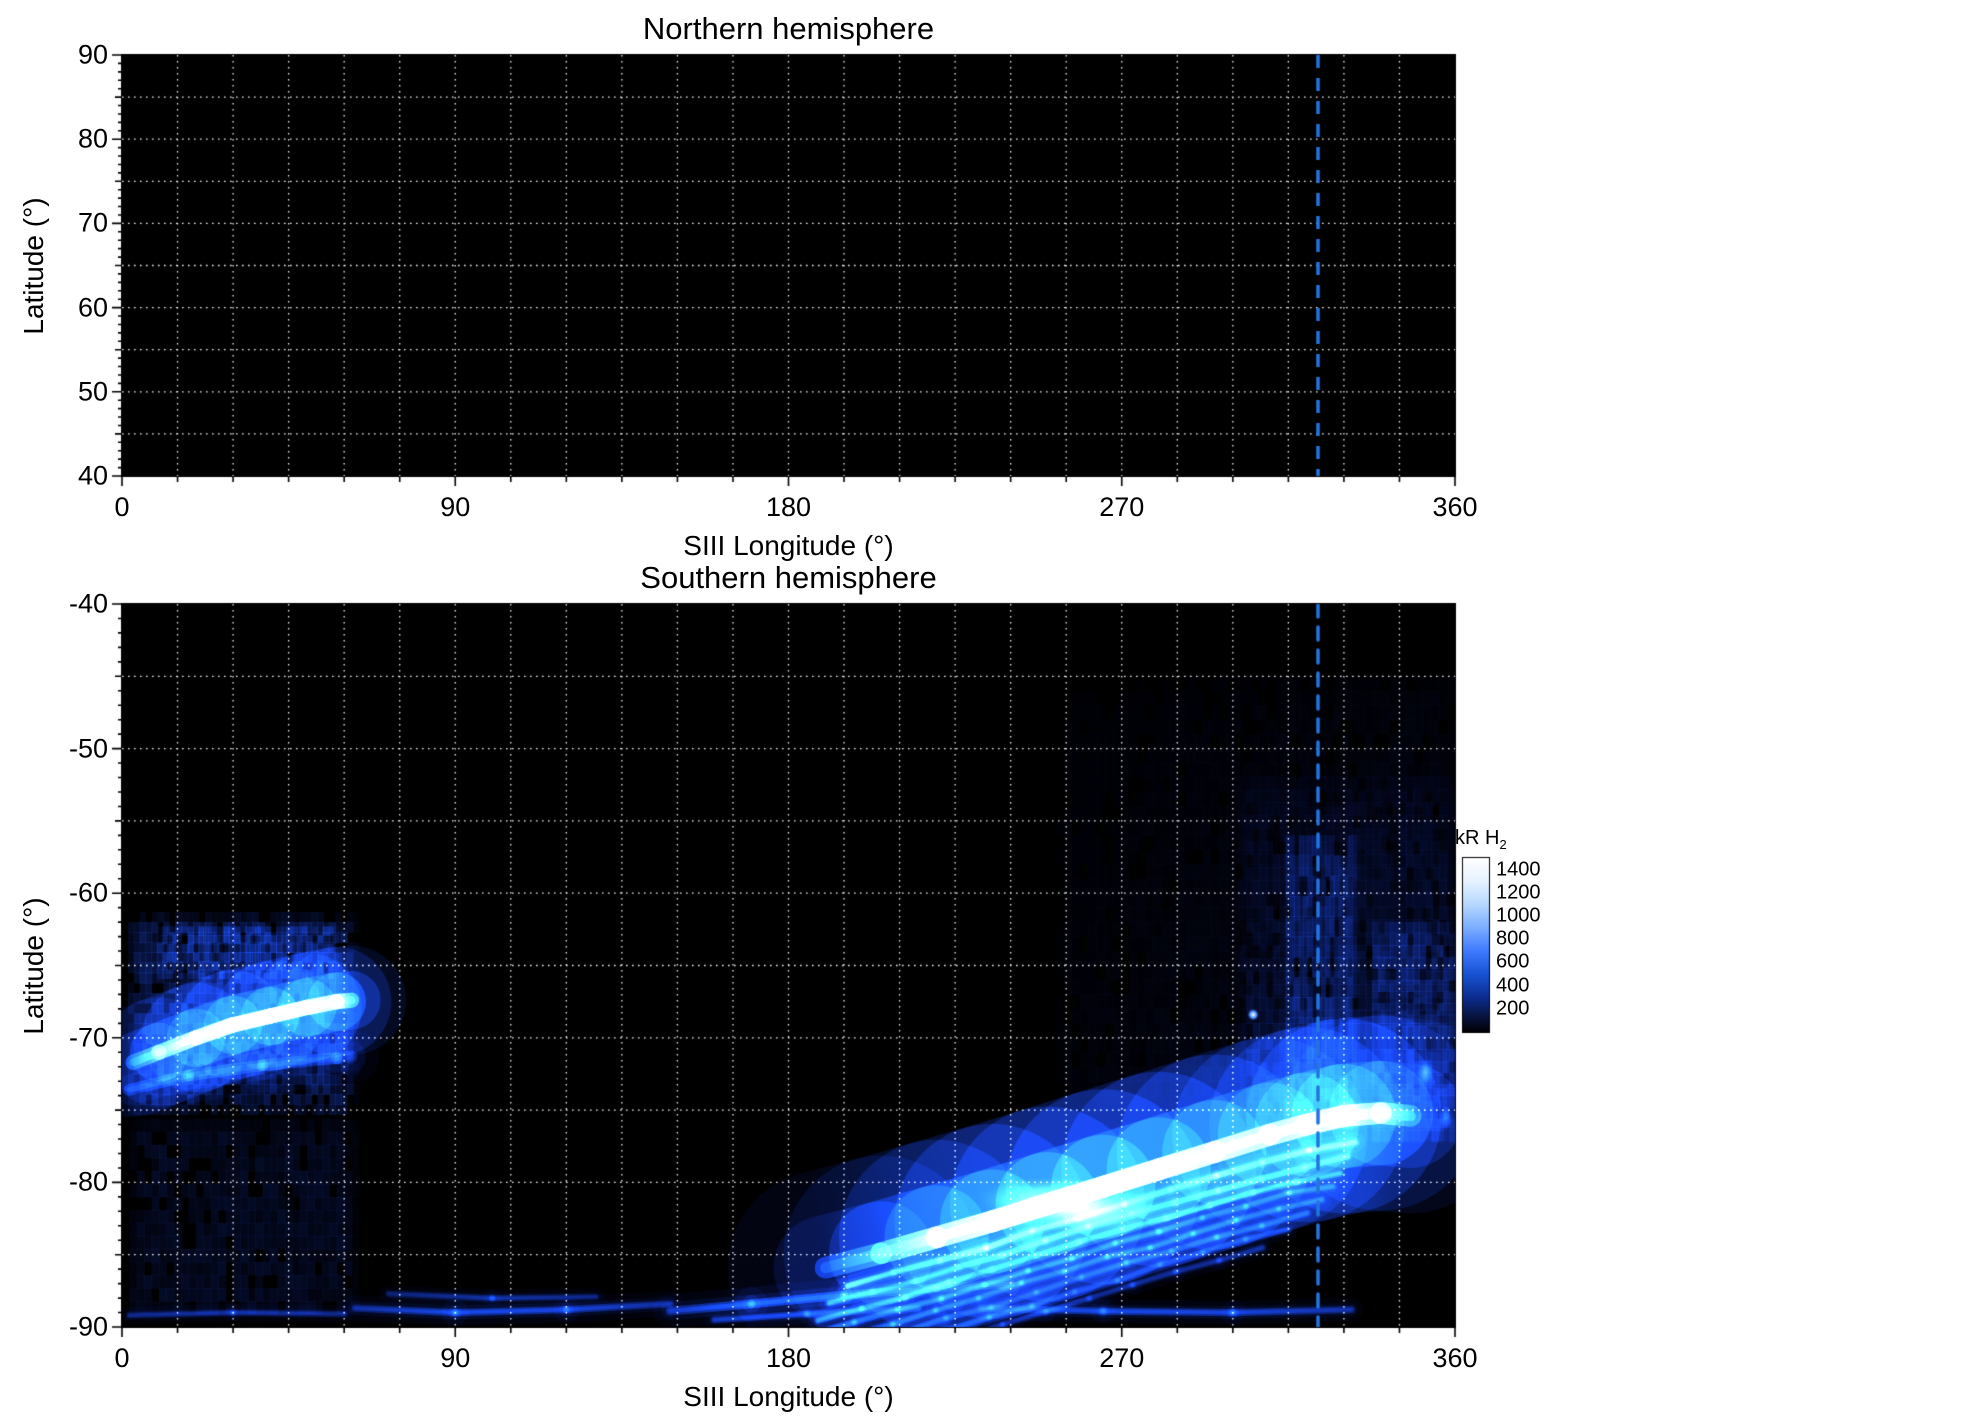 Image resolution: width=1983 pixels, height=1423 pixels. Describe the element at coordinates (1513, 1008) in the screenshot. I see `colorbar-tick-label: 200` at that location.